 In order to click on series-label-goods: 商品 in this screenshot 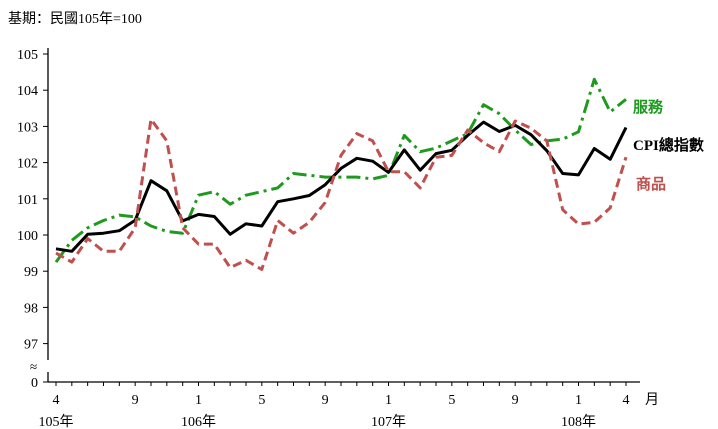, I will do `click(651, 184)`.